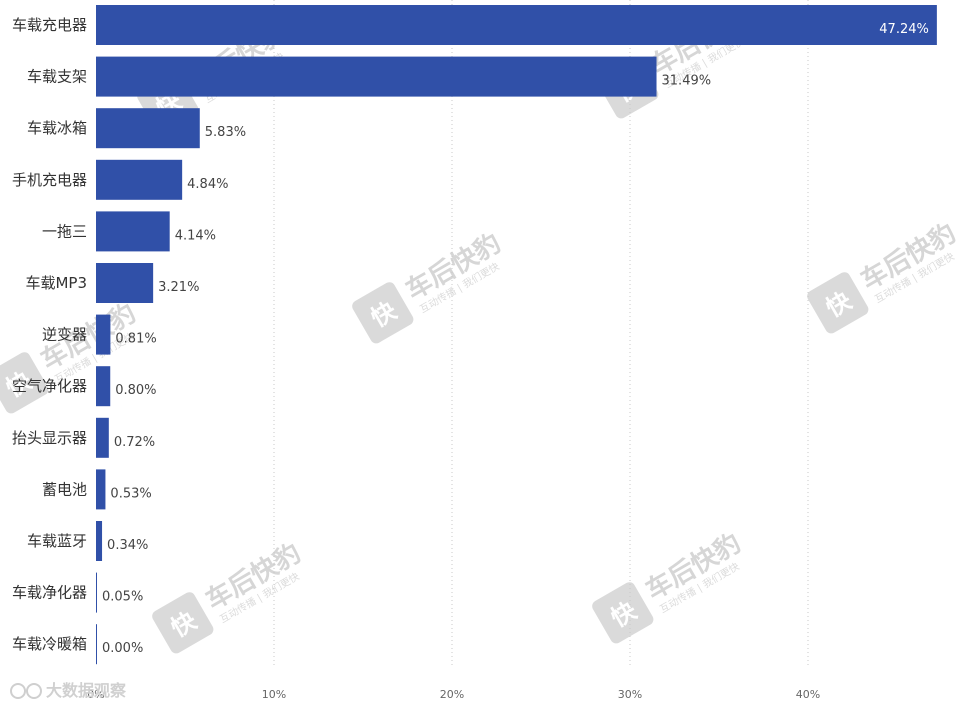  I want to click on x-axis-ticks: 0% 10% 20% 30% 40%, so click(453, 694).